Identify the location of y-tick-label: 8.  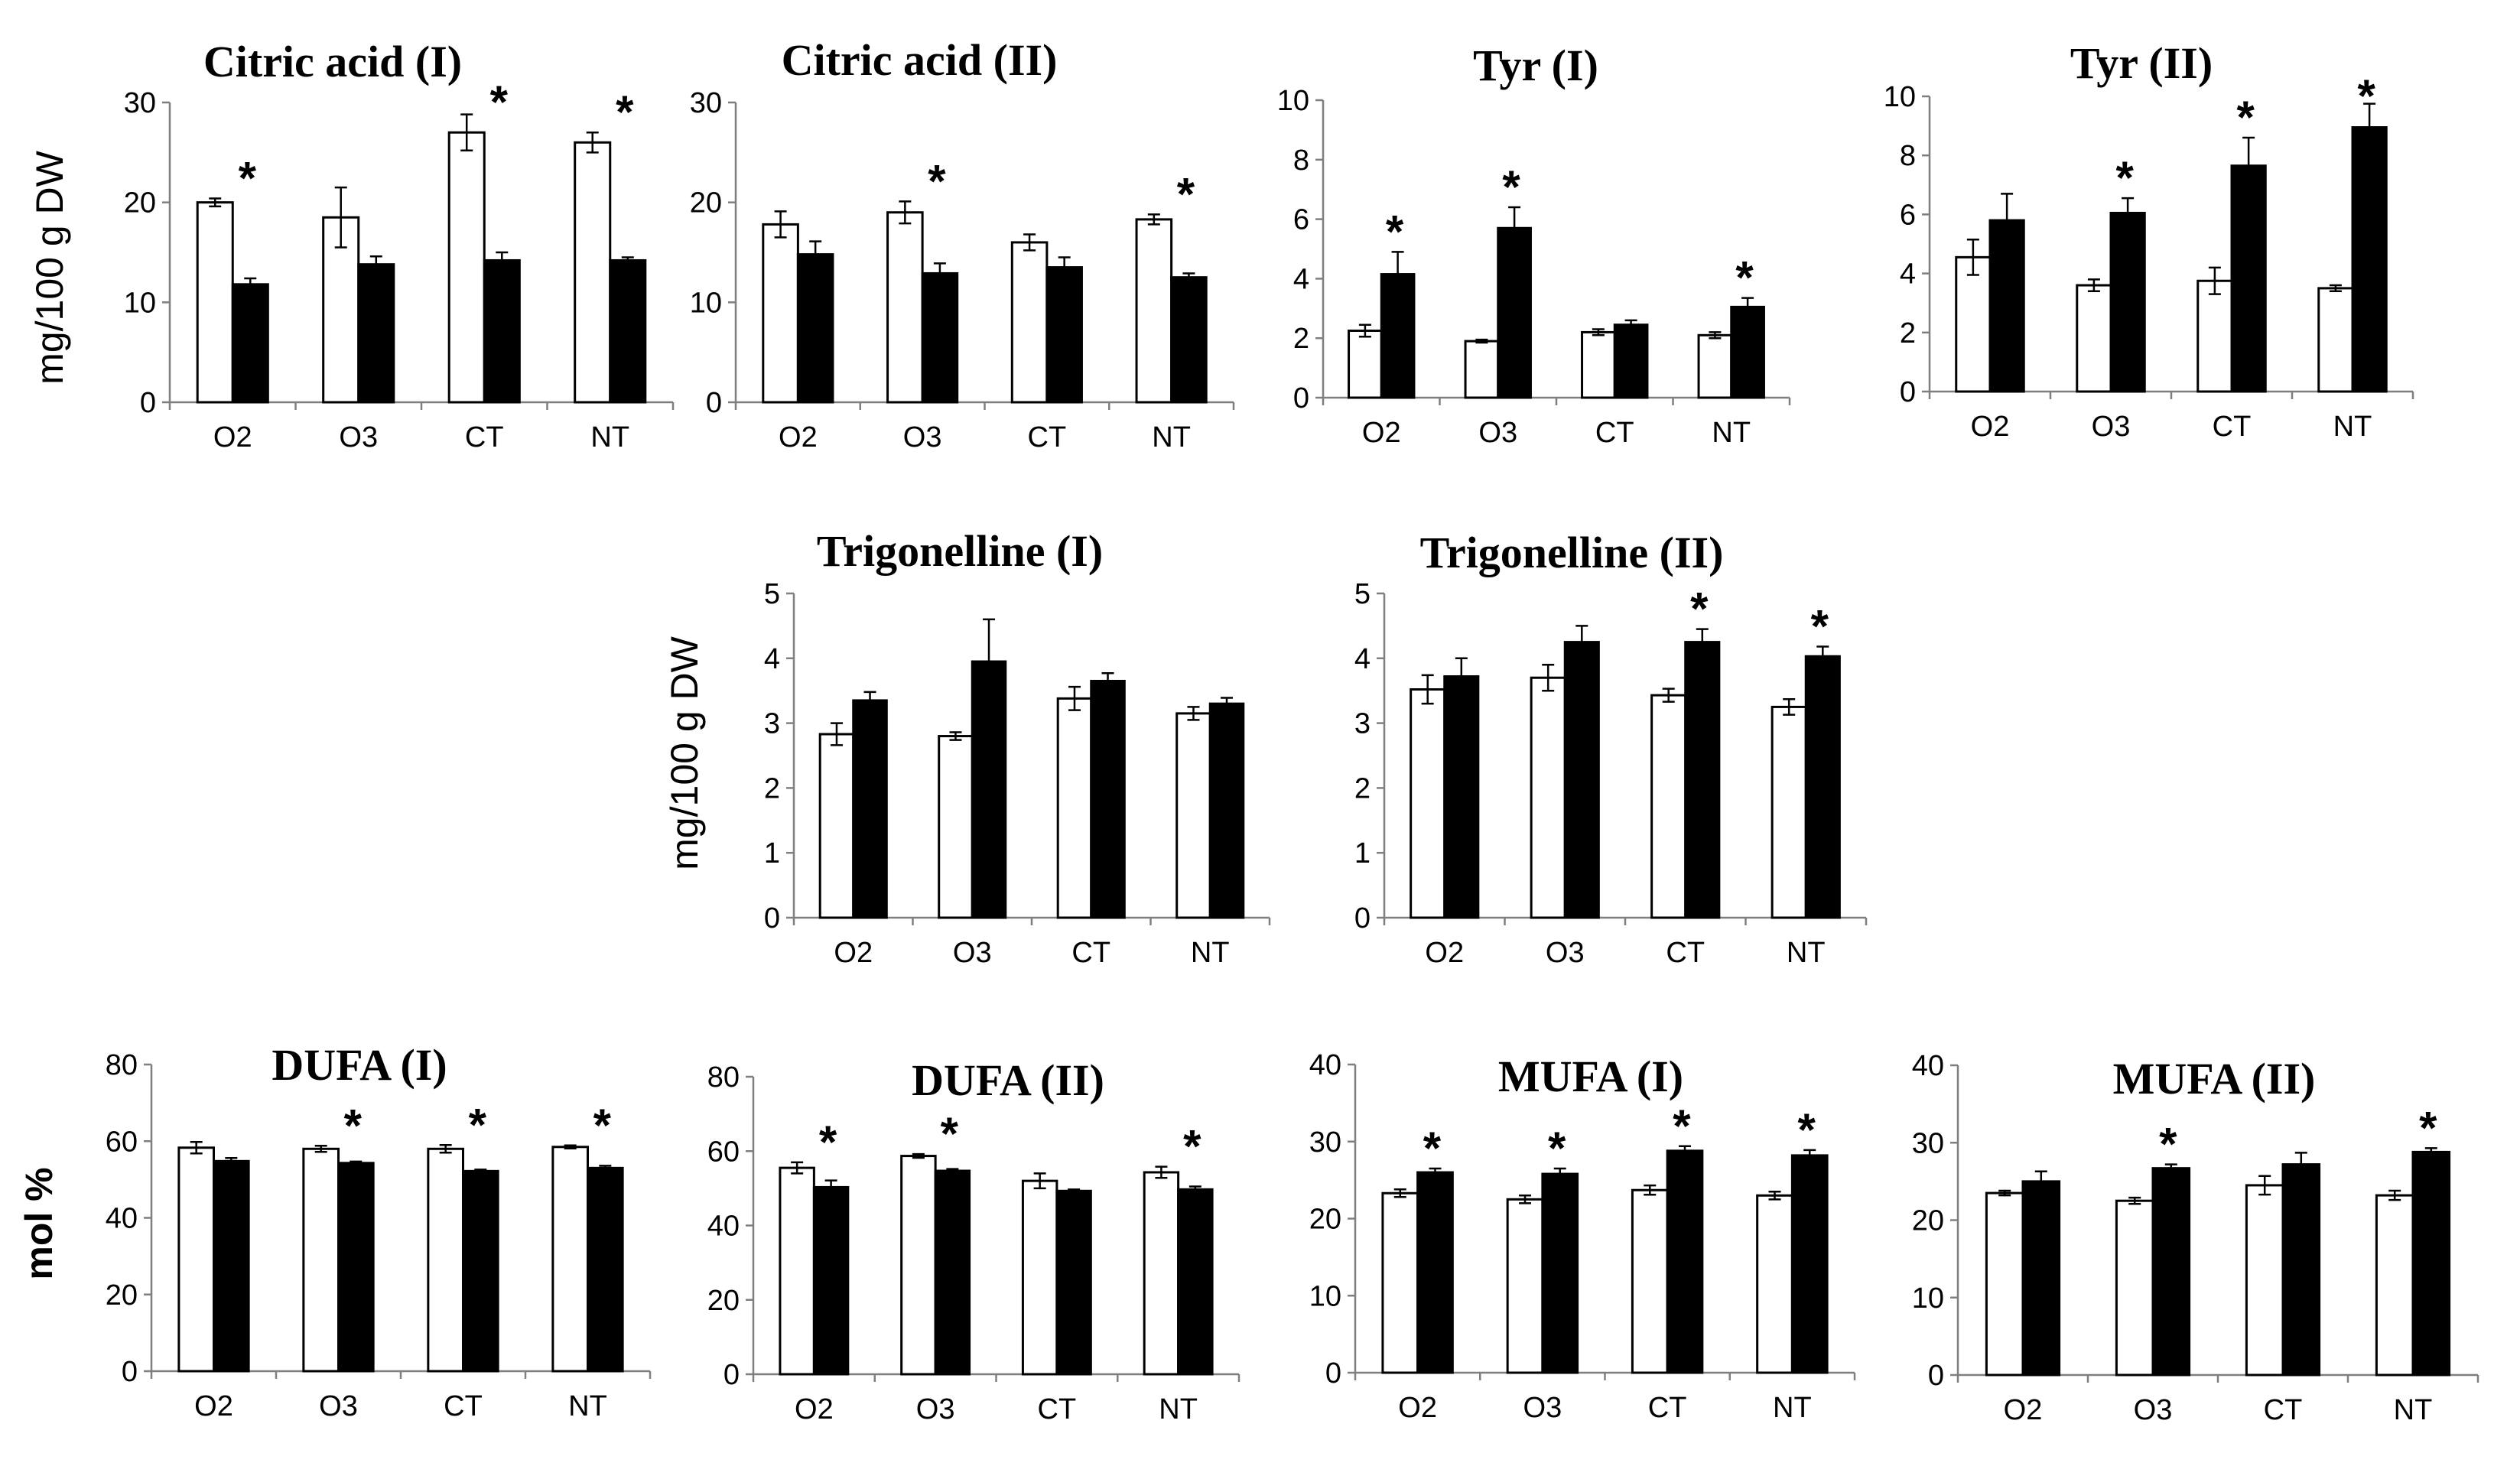
(1301, 161).